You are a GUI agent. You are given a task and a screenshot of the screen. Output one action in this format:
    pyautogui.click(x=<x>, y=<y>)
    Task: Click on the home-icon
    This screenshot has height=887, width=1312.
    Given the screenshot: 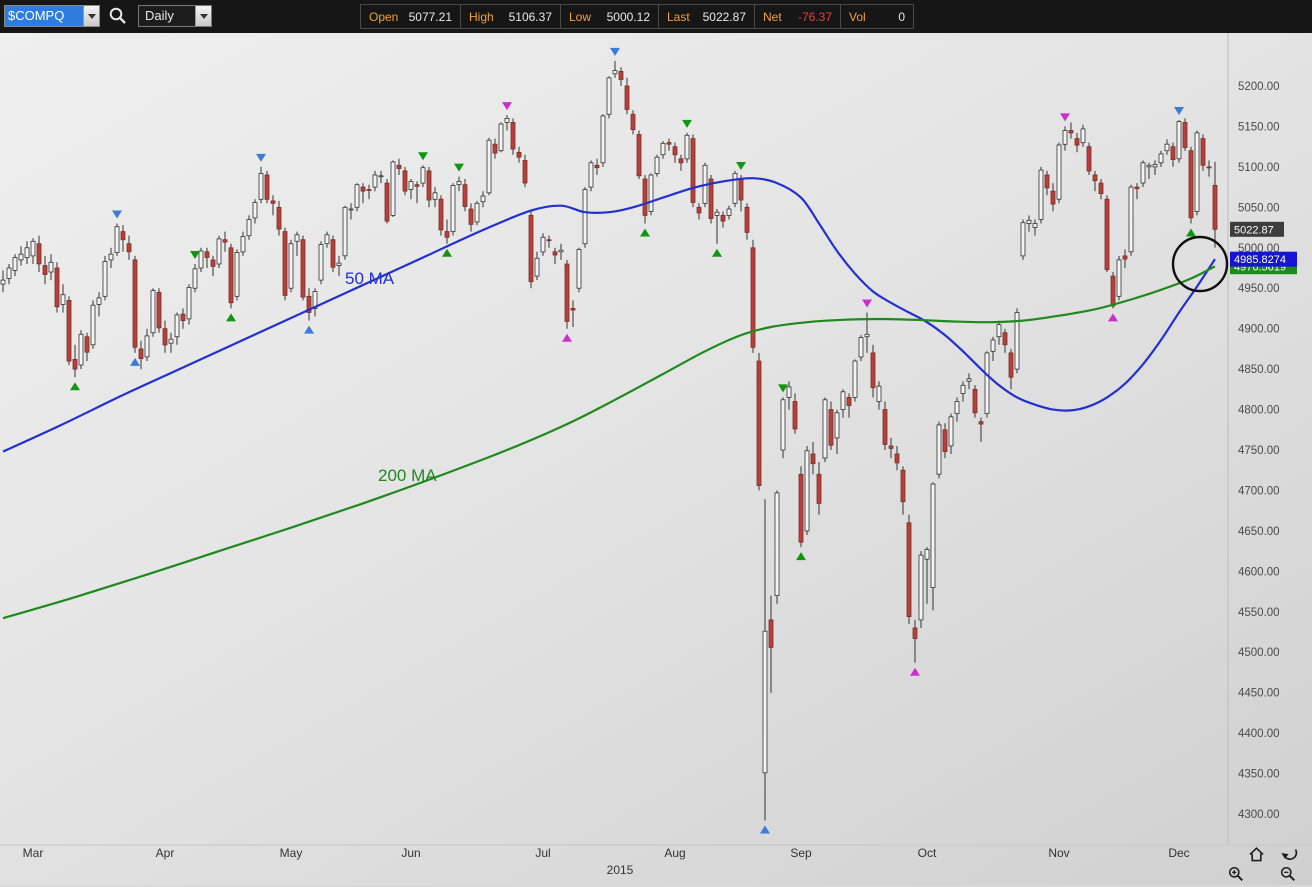 What is the action you would take?
    pyautogui.click(x=1258, y=856)
    